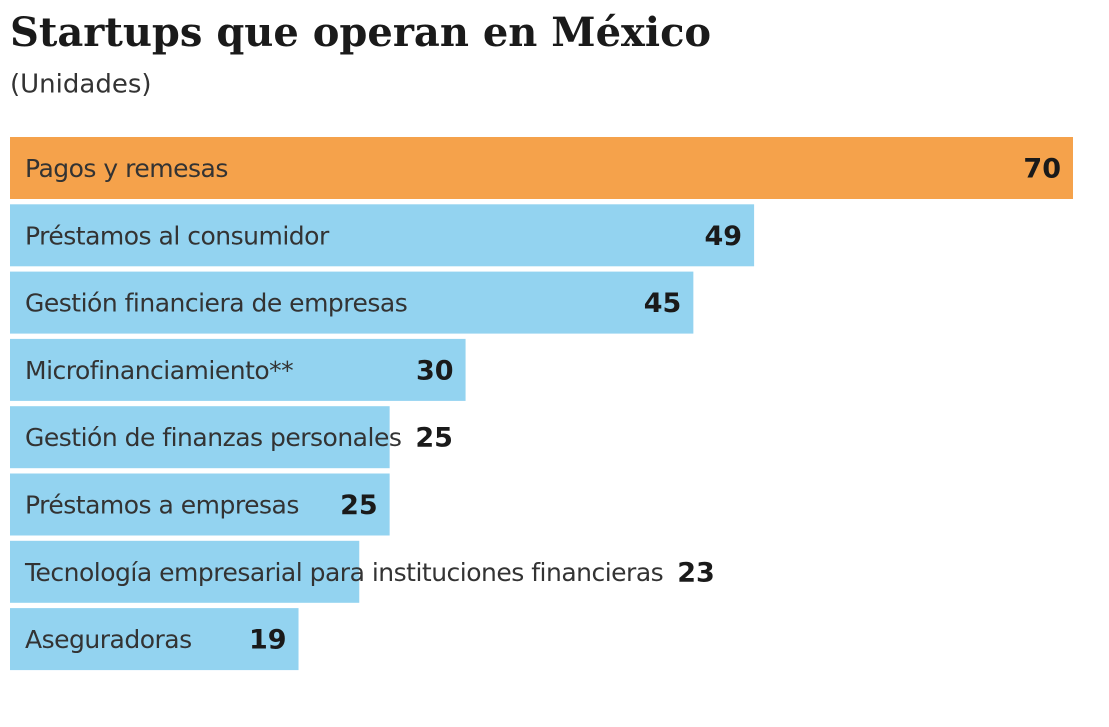 This screenshot has width=1109, height=727. What do you see at coordinates (268, 640) in the screenshot?
I see `value-label: 19` at bounding box center [268, 640].